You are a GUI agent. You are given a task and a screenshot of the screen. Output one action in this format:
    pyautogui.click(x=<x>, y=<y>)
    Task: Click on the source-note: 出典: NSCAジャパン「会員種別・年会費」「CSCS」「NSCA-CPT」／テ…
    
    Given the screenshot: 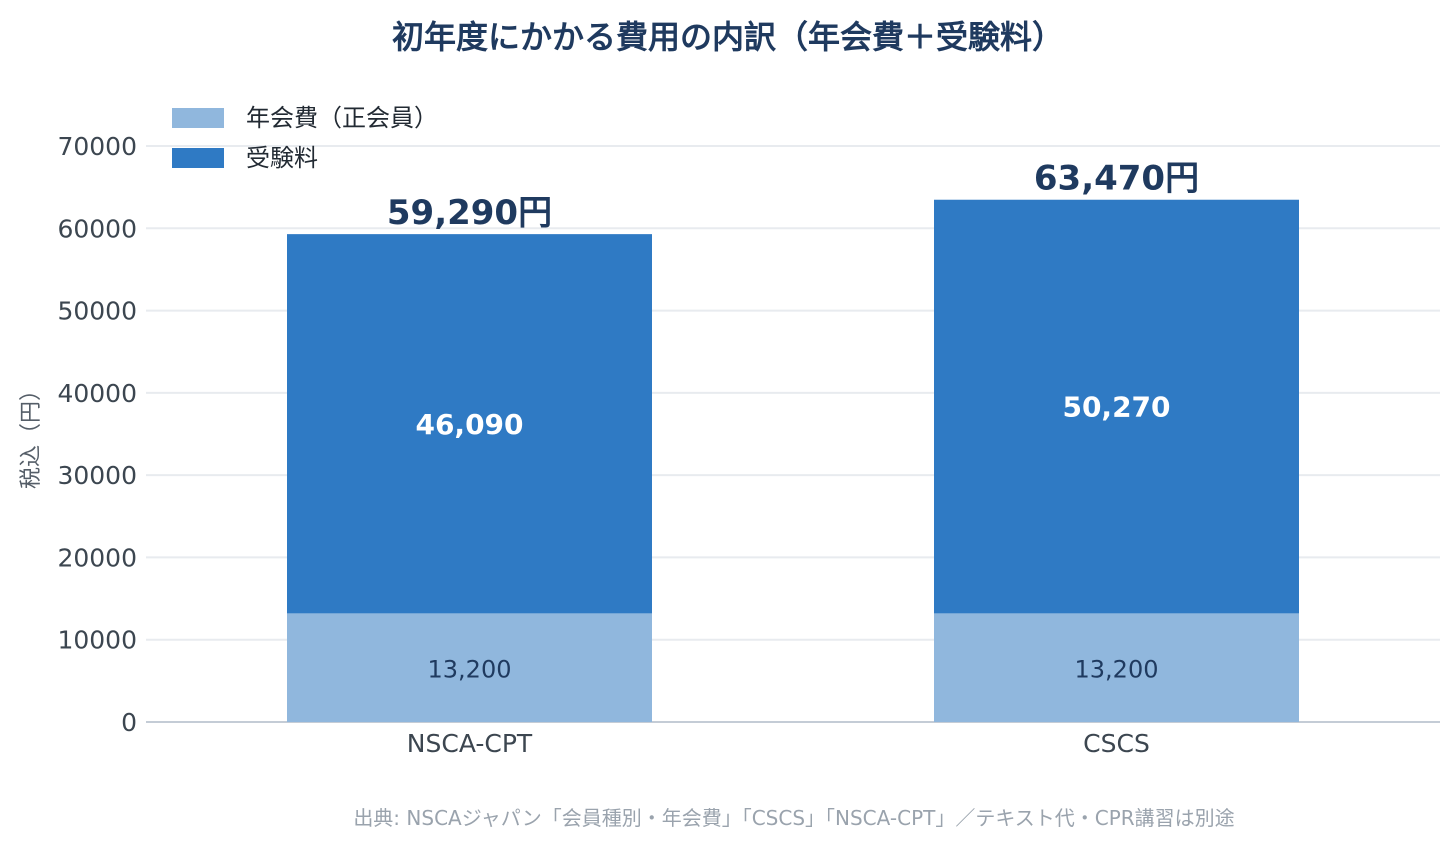 What is the action you would take?
    pyautogui.click(x=794, y=818)
    